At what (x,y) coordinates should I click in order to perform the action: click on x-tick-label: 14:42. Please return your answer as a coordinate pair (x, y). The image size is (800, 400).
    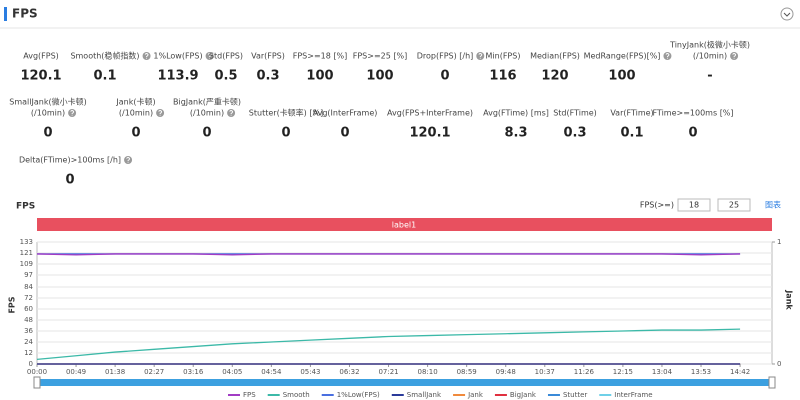
    Looking at the image, I should click on (740, 372).